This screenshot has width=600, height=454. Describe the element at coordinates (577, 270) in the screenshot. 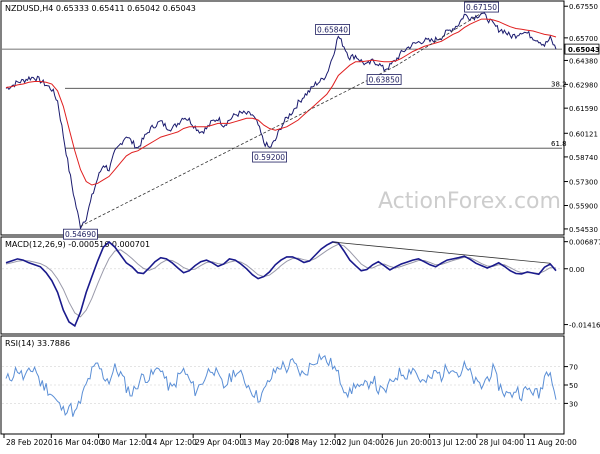

I see `y-tick-label: 0.00` at that location.